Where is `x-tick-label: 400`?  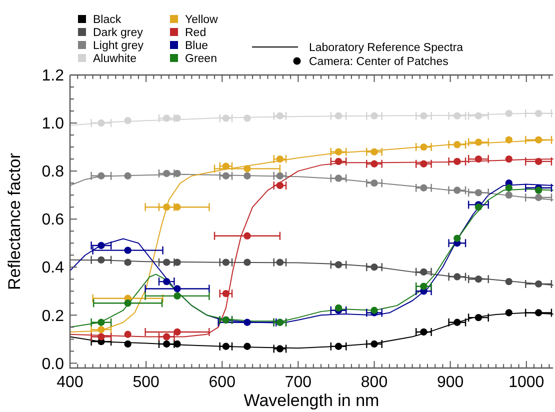 x-tick-label: 400 is located at coordinates (70, 382).